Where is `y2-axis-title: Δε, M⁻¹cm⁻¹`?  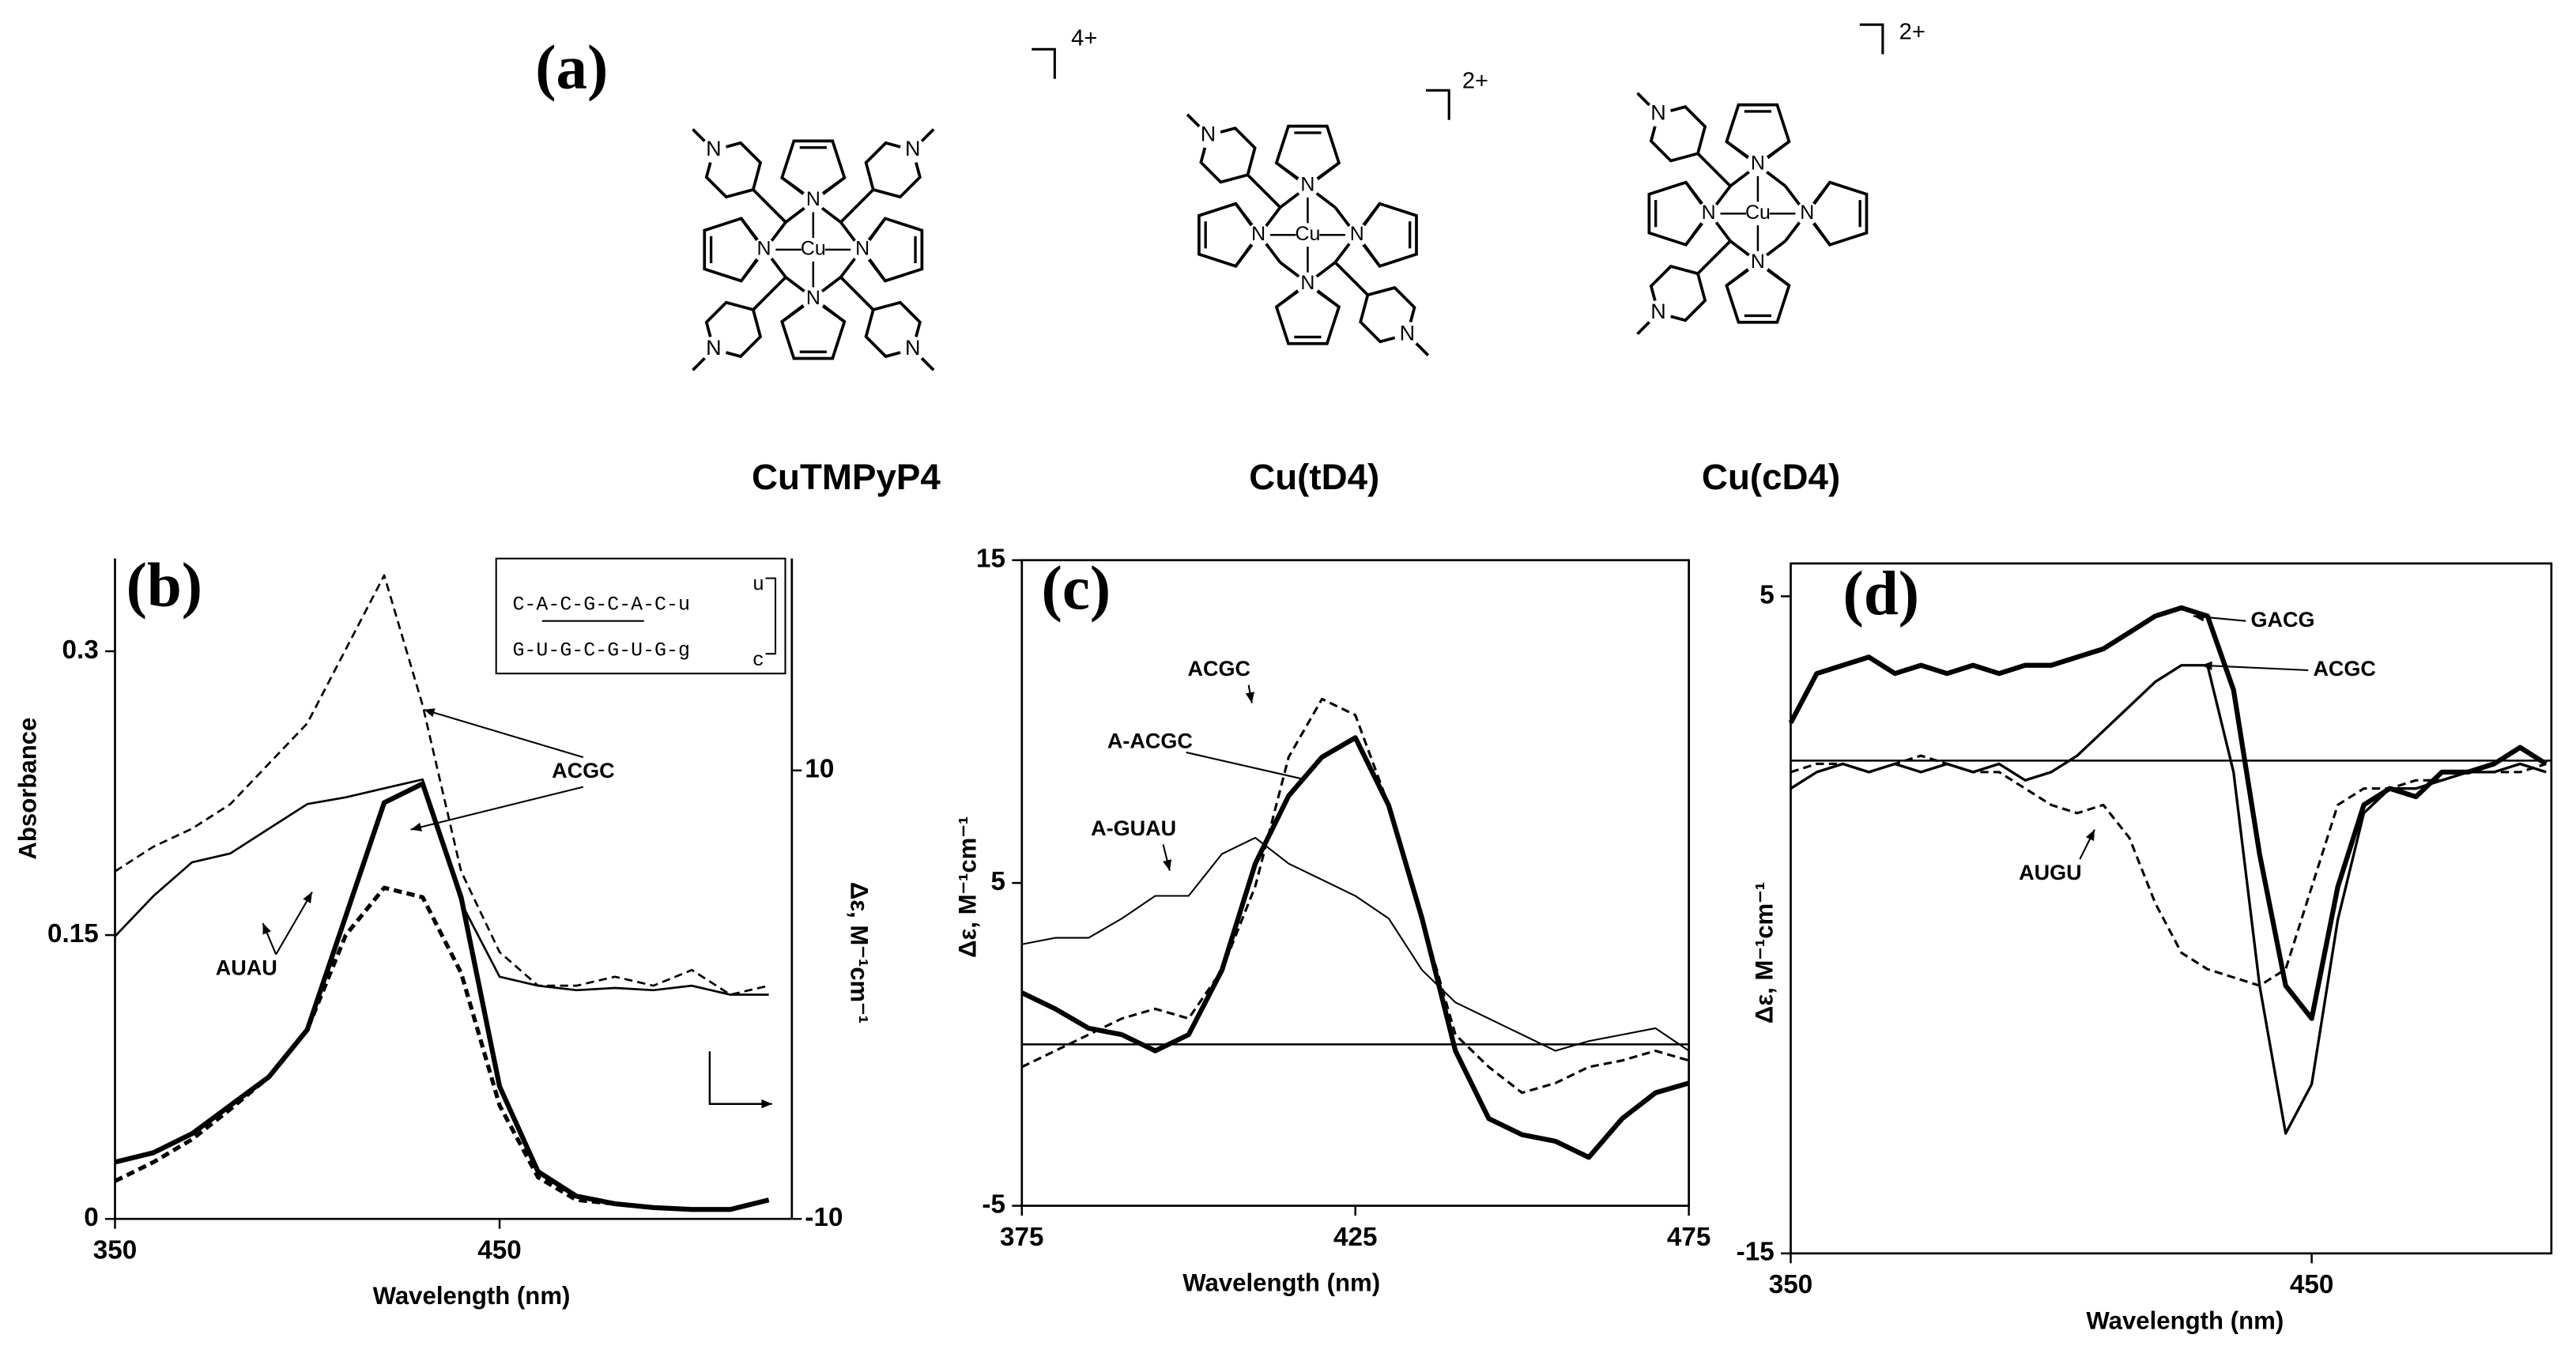 y2-axis-title: Δε, M⁻¹cm⁻¹ is located at coordinates (860, 953).